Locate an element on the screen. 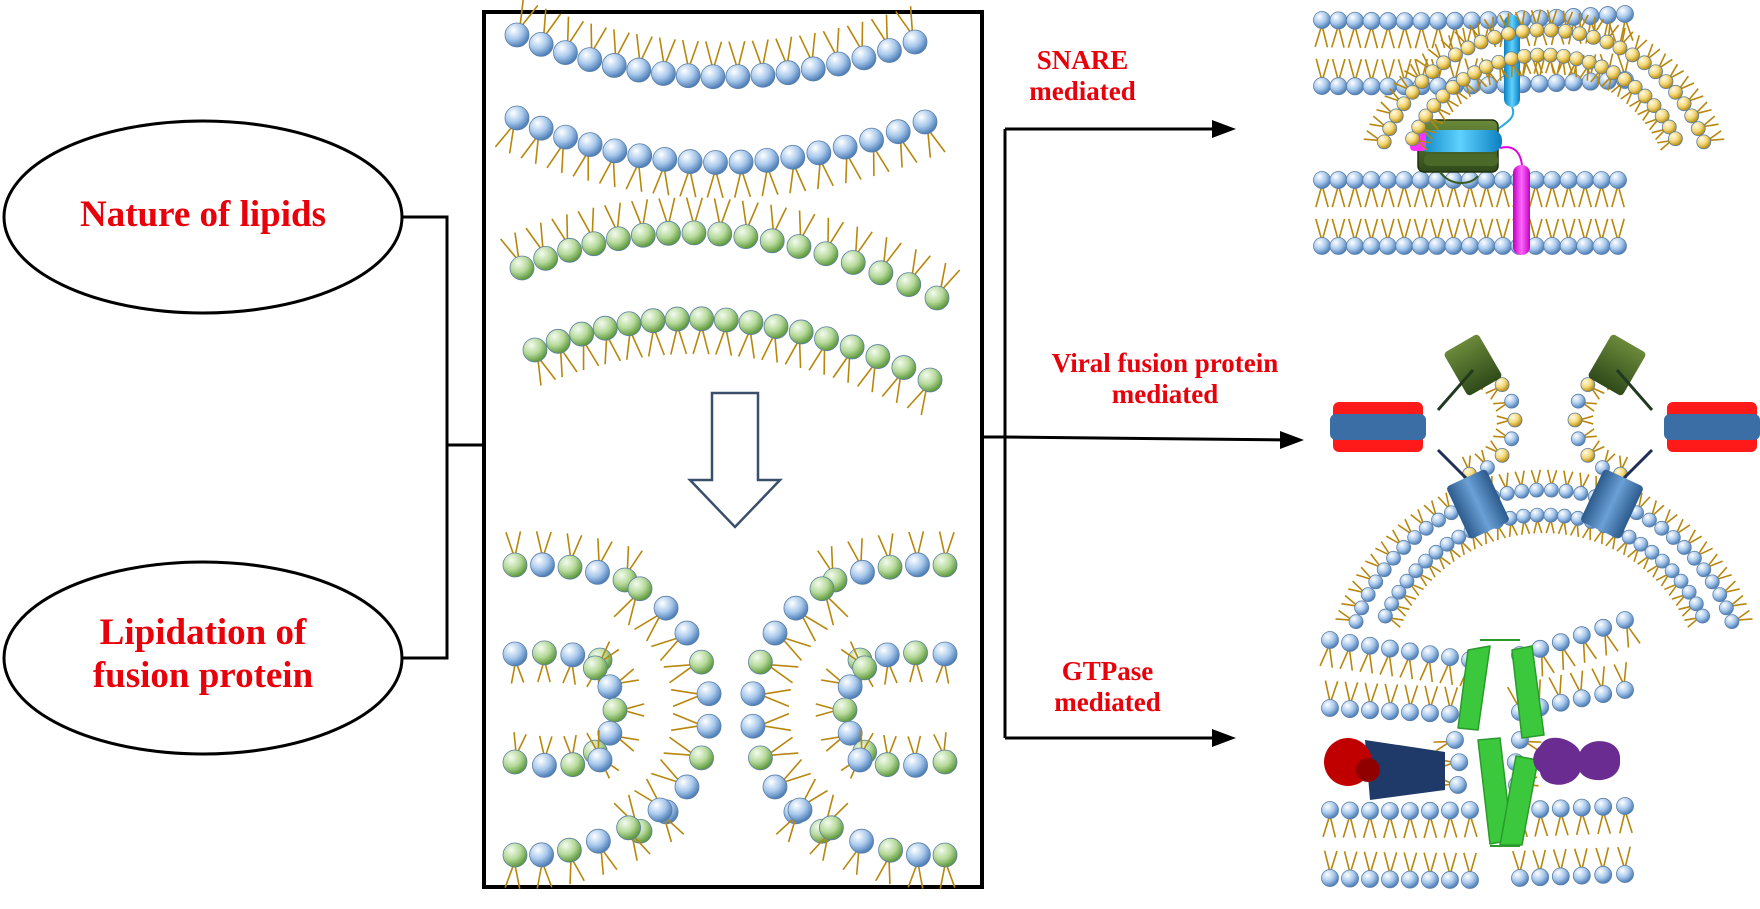 Image resolution: width=1760 pixels, height=909 pixels. nature-of-lipids-ellipse is located at coordinates (203, 217).